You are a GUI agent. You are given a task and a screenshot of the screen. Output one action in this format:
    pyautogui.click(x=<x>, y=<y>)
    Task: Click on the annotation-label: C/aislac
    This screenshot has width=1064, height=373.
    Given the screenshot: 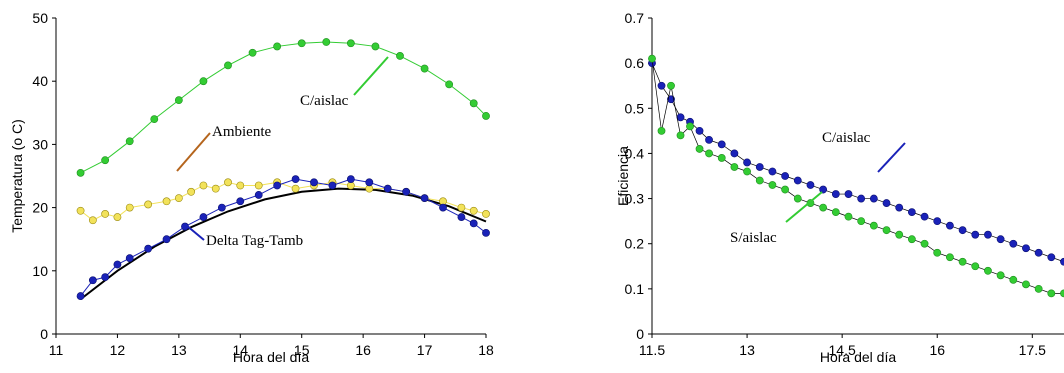 What is the action you would take?
    pyautogui.click(x=324, y=101)
    